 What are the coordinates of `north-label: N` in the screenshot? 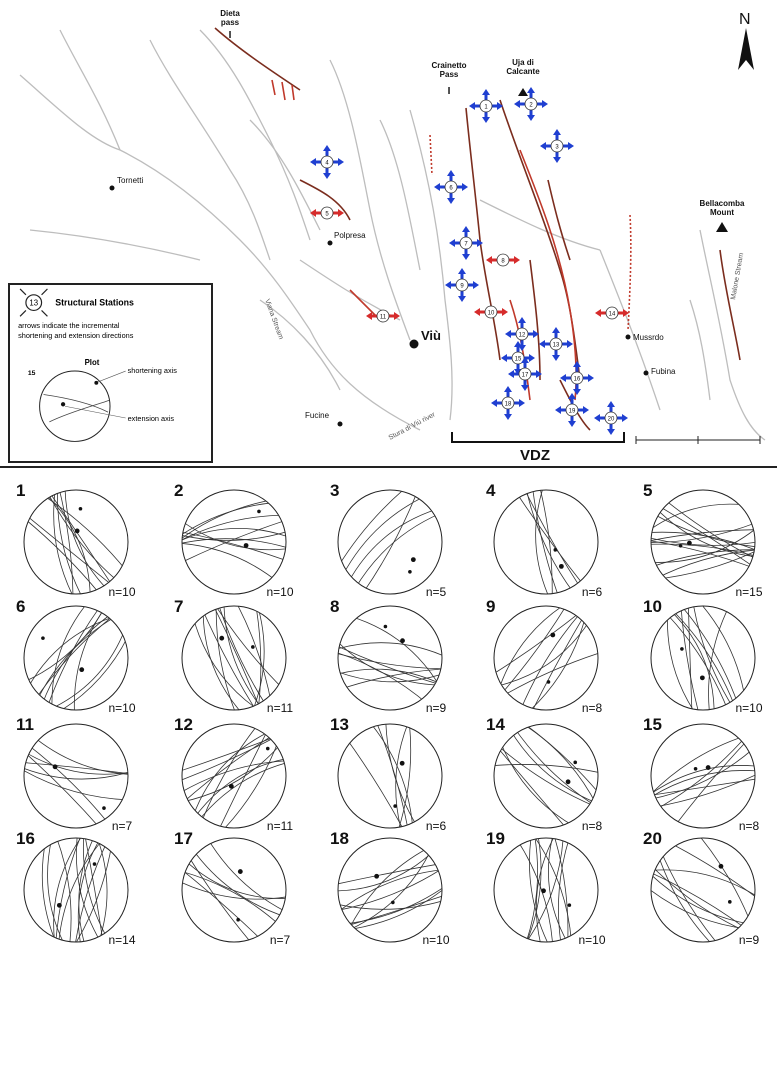 It's located at (745, 19).